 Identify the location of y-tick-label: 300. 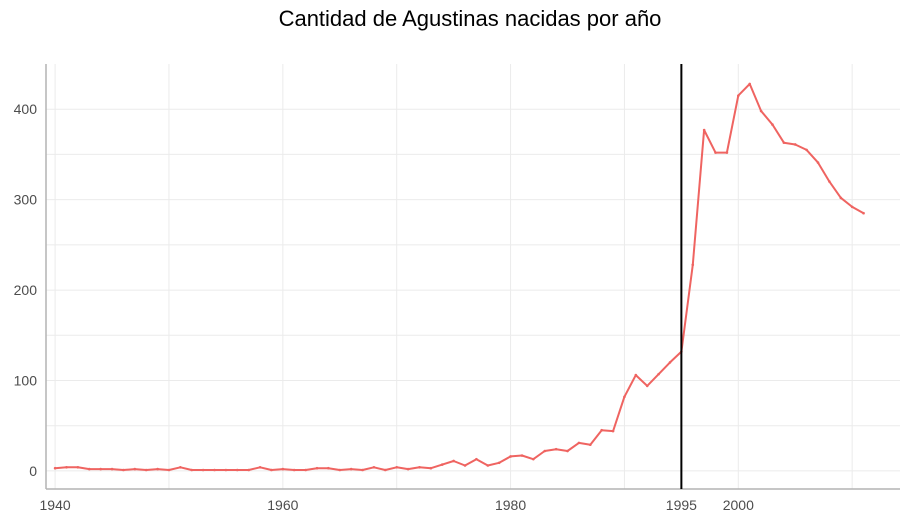
(26, 200).